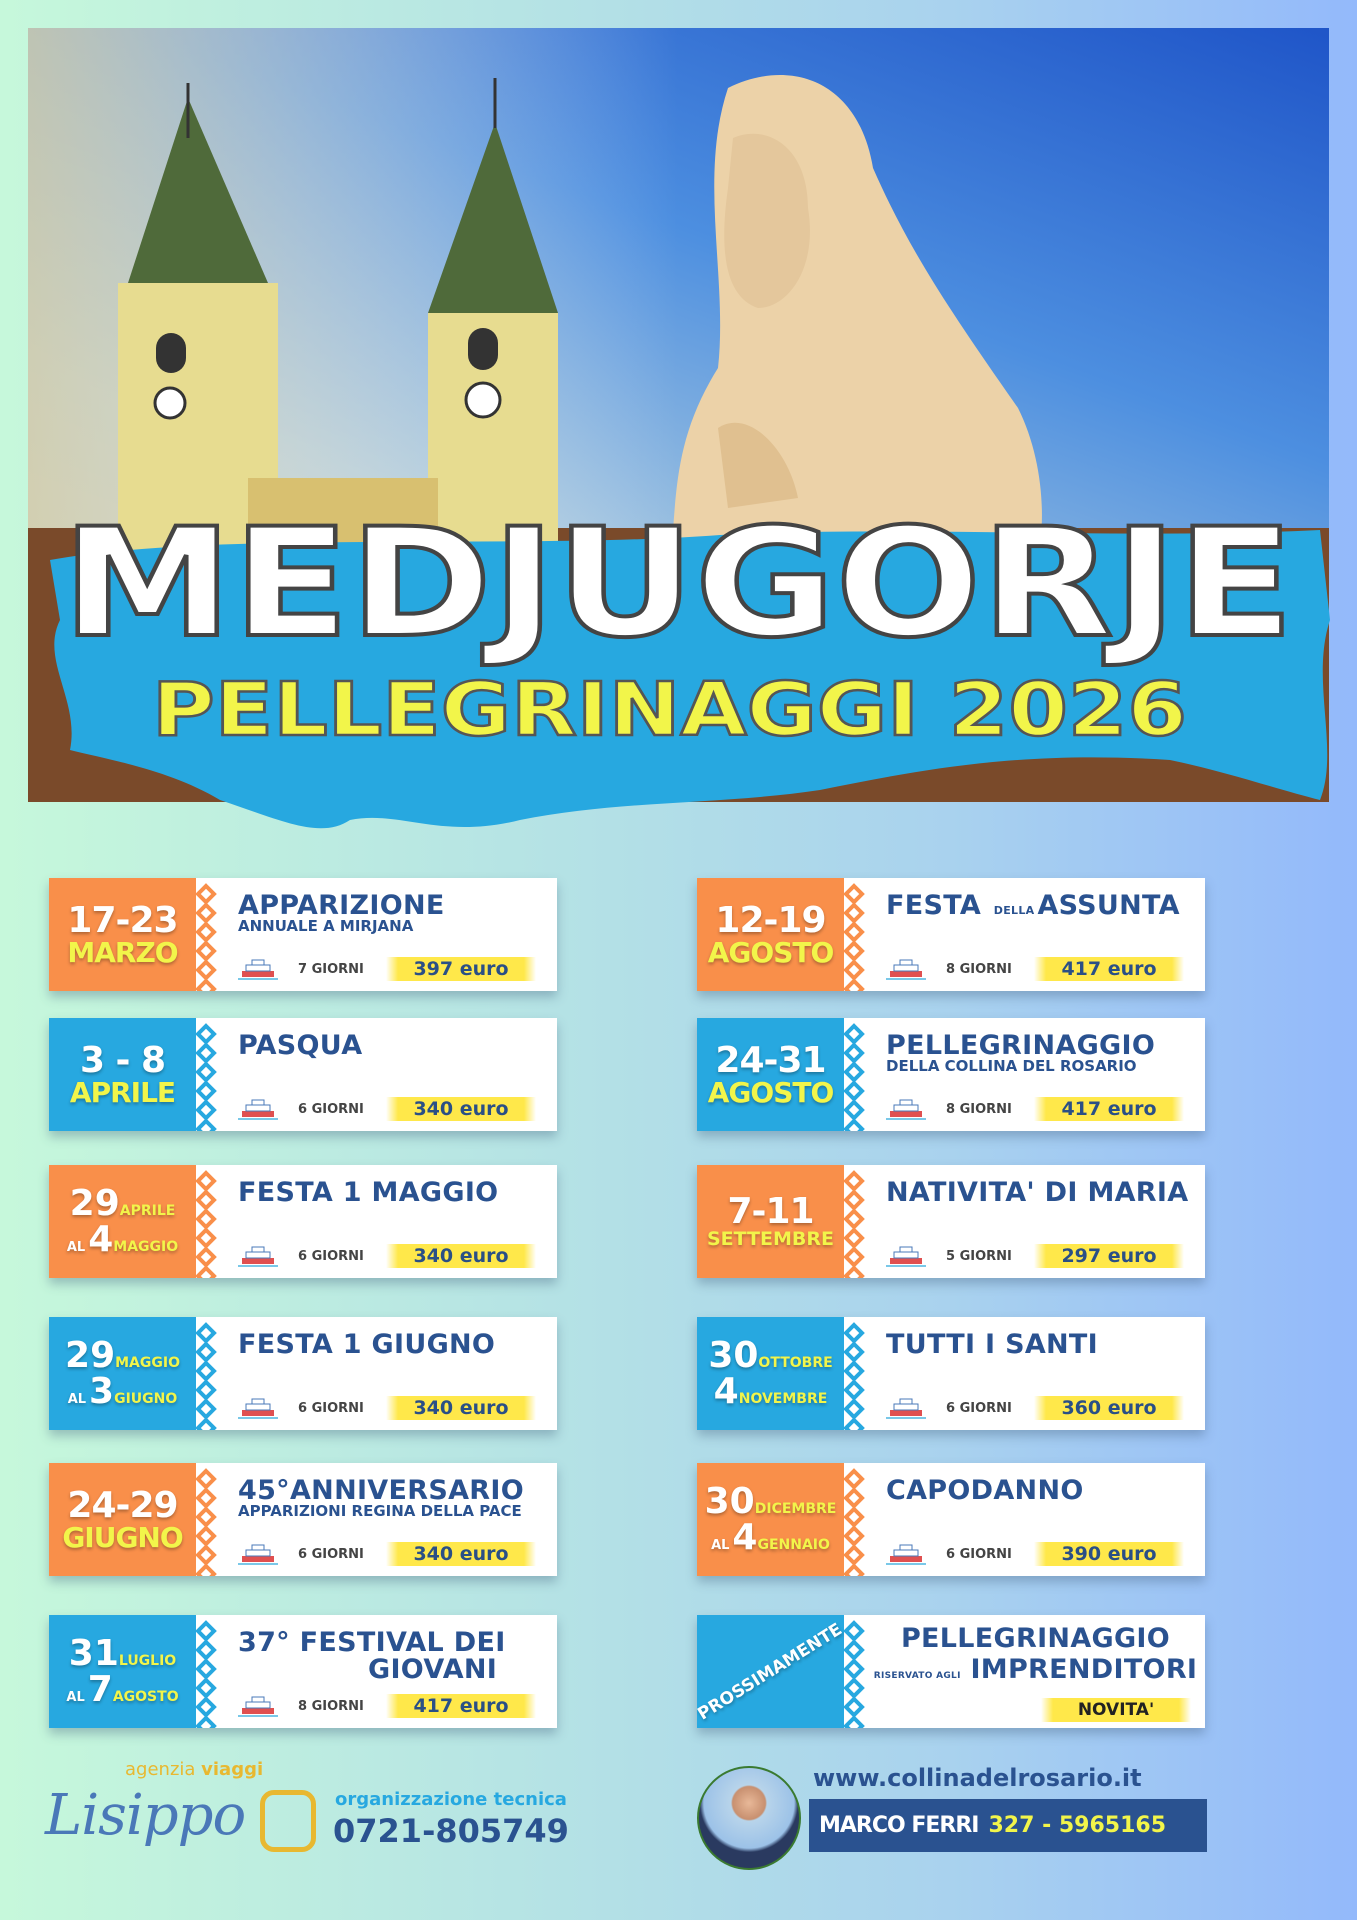 The width and height of the screenshot is (1357, 1920). What do you see at coordinates (729, 1501) in the screenshot?
I see `date-num: 30` at bounding box center [729, 1501].